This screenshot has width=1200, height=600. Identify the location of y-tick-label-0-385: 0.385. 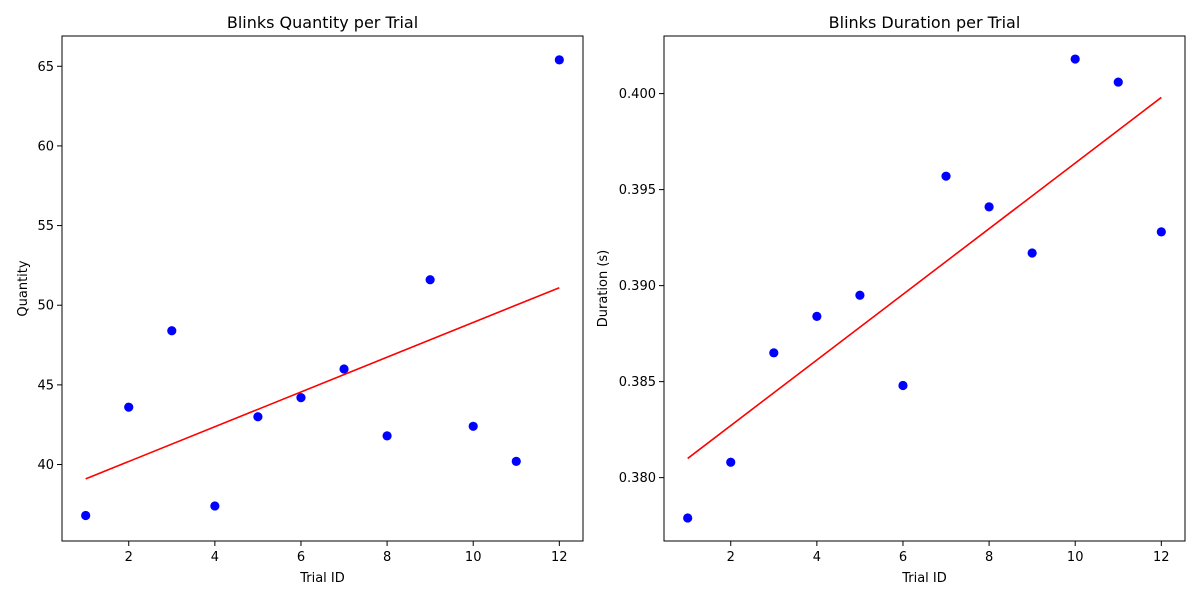
(637, 382).